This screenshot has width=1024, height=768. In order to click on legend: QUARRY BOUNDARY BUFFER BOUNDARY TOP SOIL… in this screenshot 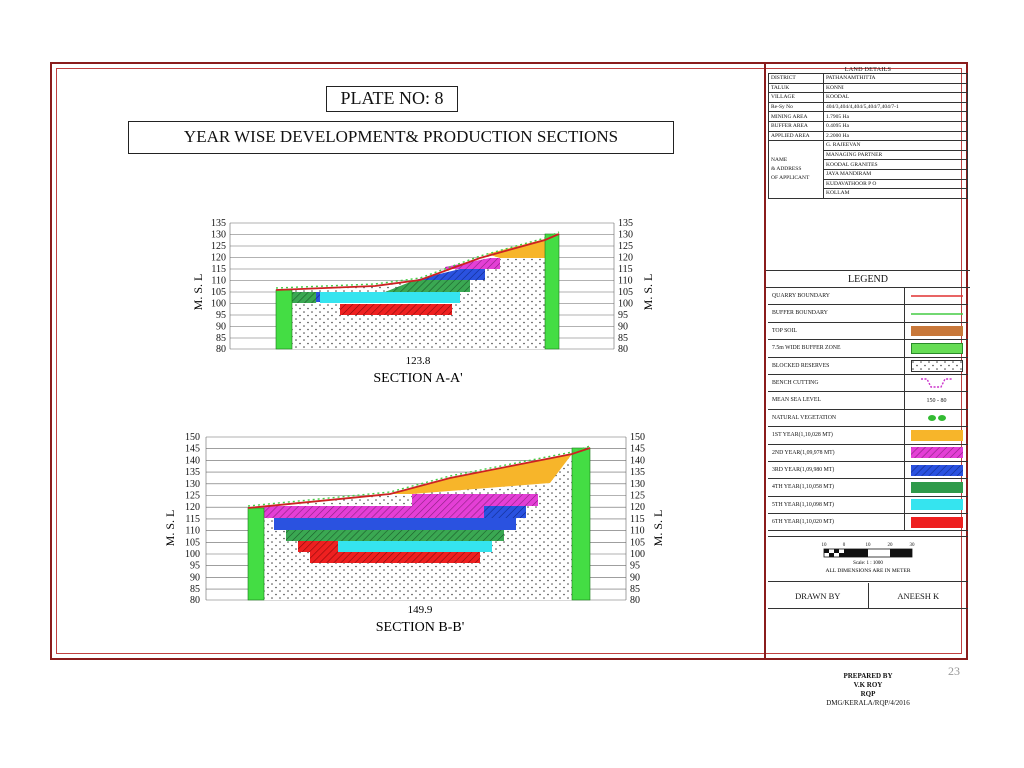, I will do `click(868, 410)`.